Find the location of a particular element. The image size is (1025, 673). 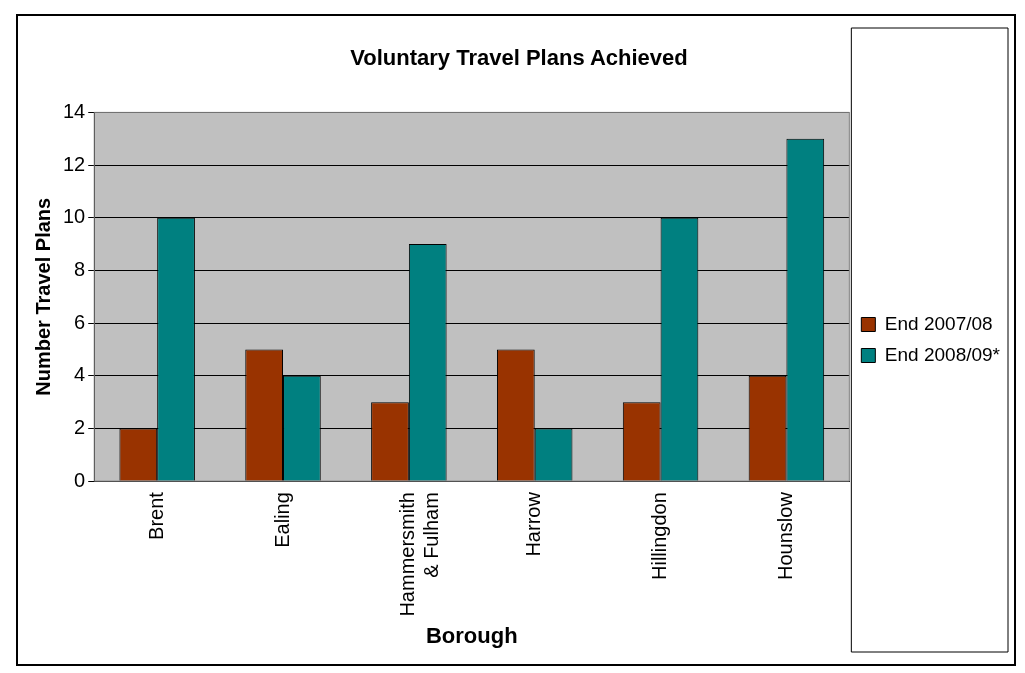

y-tick-label: 8 is located at coordinates (80, 268).